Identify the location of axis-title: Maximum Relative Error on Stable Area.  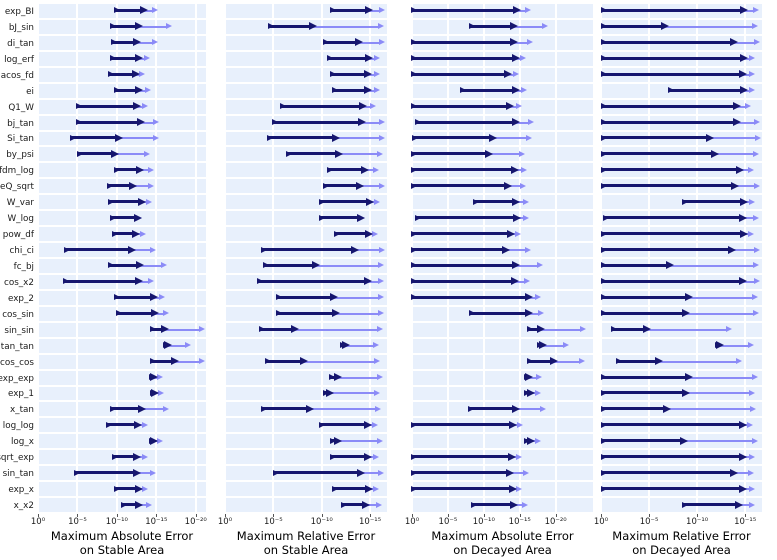
(306, 543).